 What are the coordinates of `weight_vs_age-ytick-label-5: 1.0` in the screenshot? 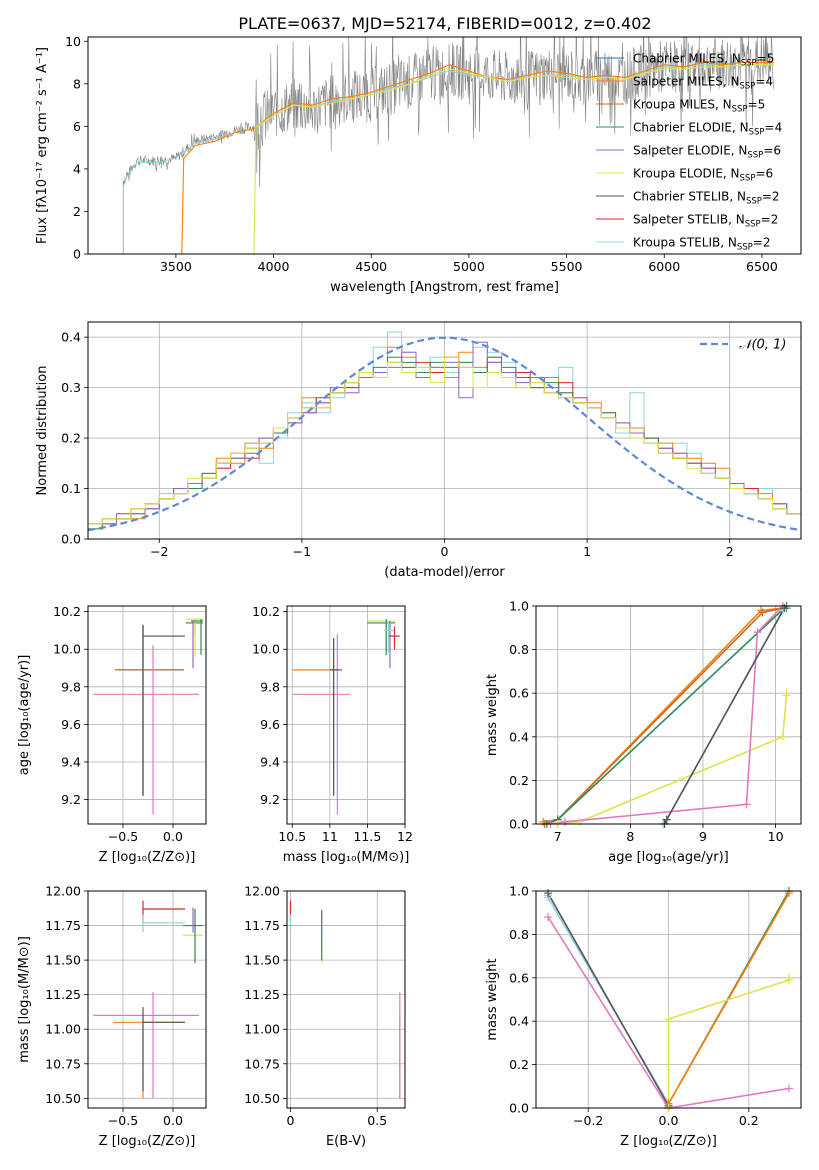 It's located at (519, 606).